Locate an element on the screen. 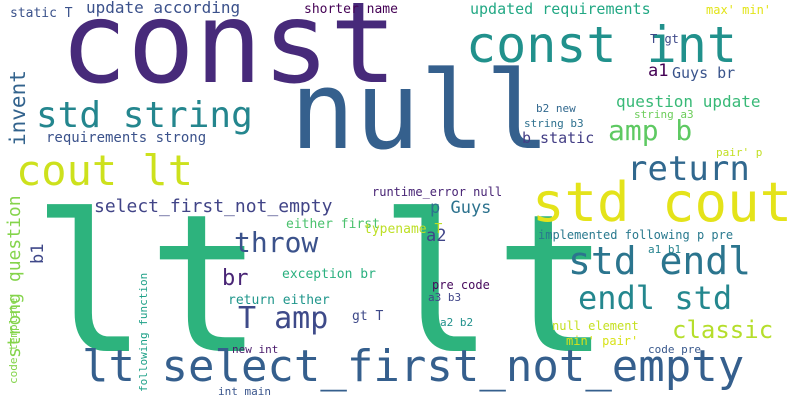 The image size is (800, 400). cloud-word: std endl is located at coordinates (660, 261).